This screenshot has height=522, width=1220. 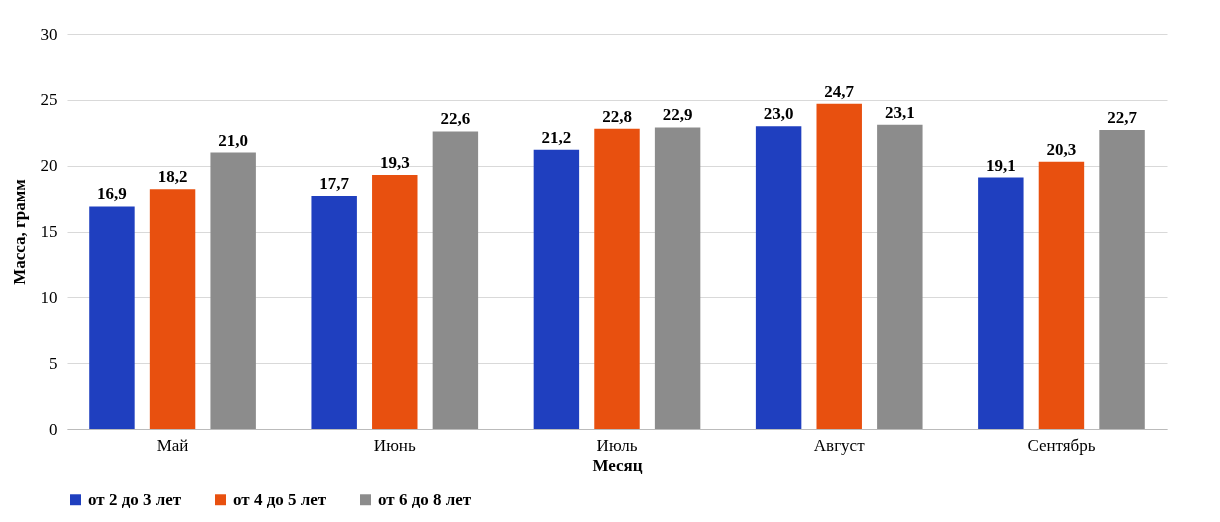 I want to click on y-tick-label: 10, so click(x=49, y=297).